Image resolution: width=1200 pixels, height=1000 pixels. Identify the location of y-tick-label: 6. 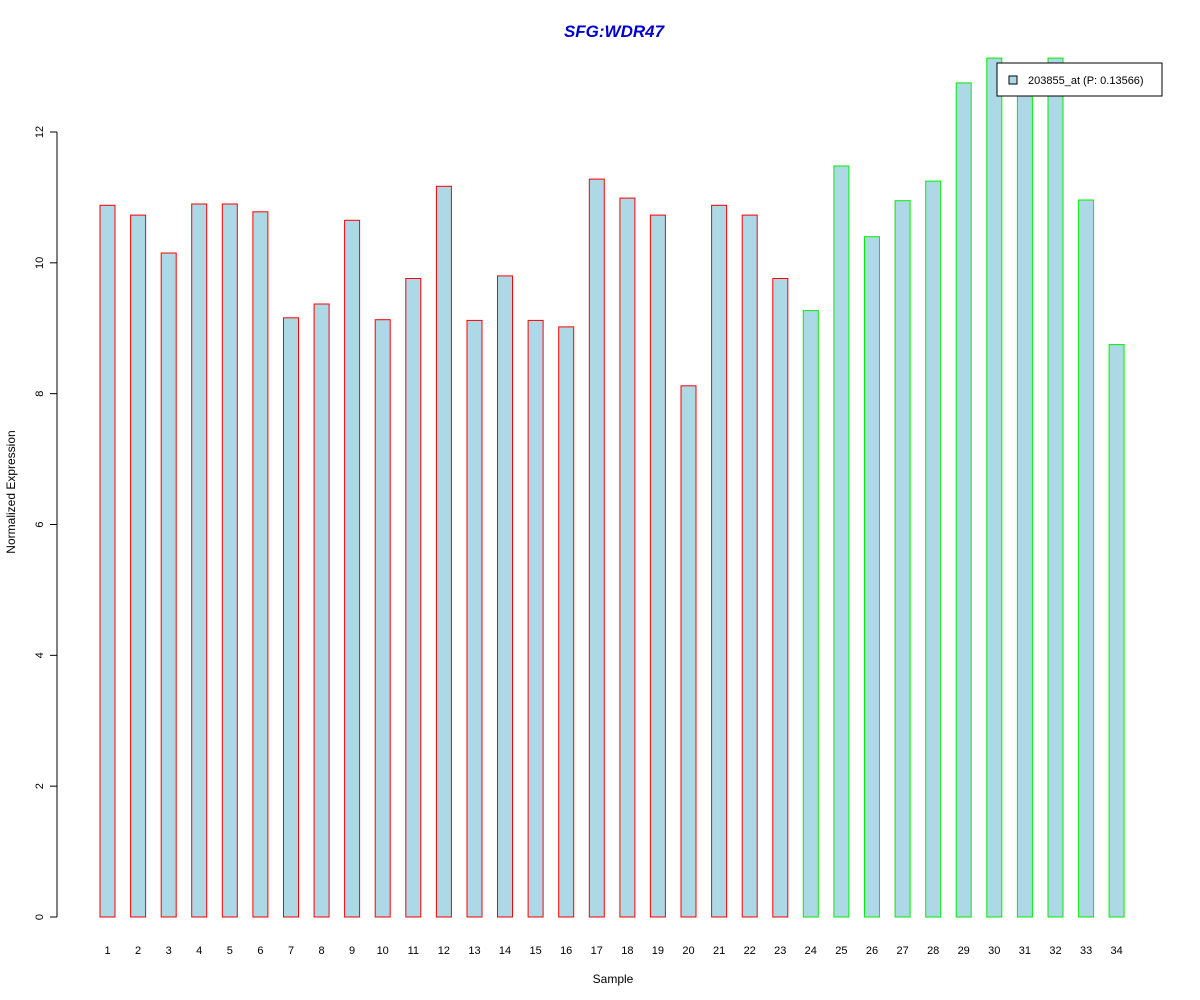
(40, 524).